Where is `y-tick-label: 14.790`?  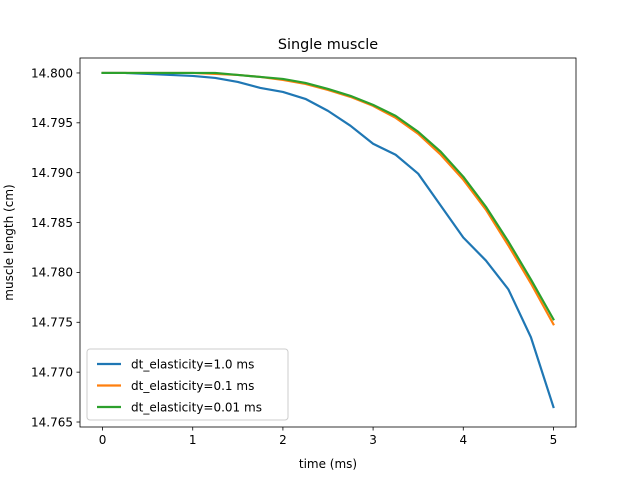
y-tick-label: 14.790 is located at coordinates (52, 173).